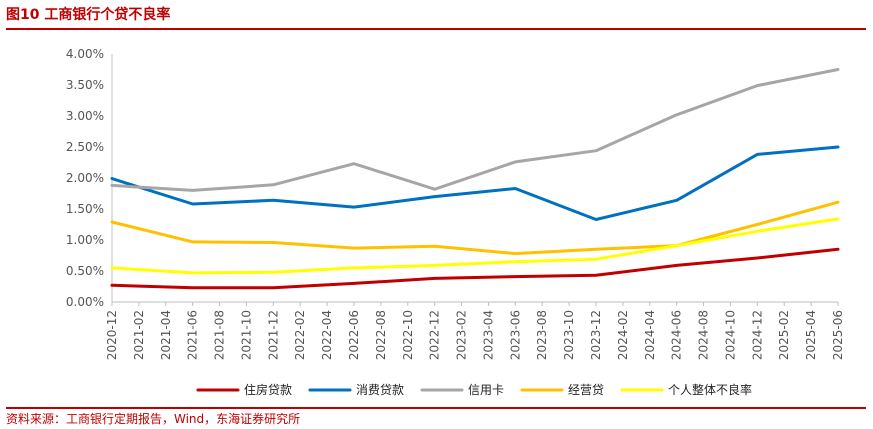 This screenshot has height=429, width=873. Describe the element at coordinates (85, 240) in the screenshot. I see `y-tick-label: 1.00%` at that location.